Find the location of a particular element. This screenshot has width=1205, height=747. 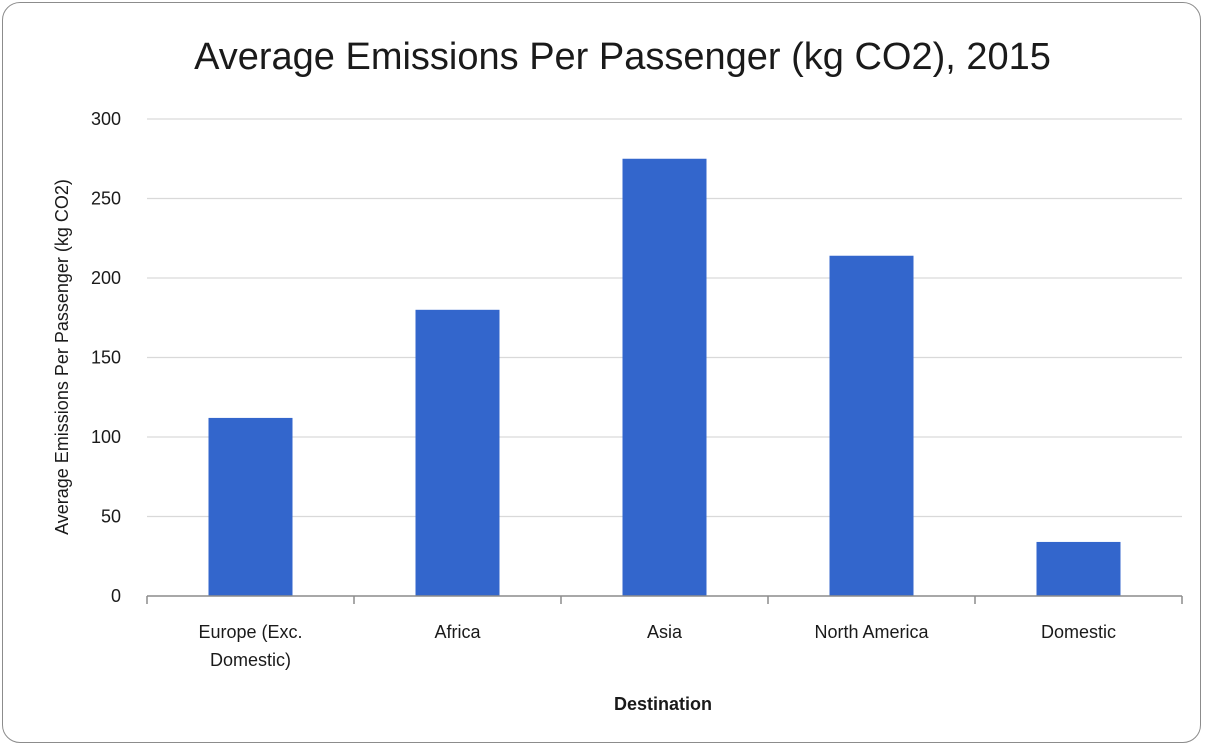

x-tick-label-line: Asia is located at coordinates (665, 632).